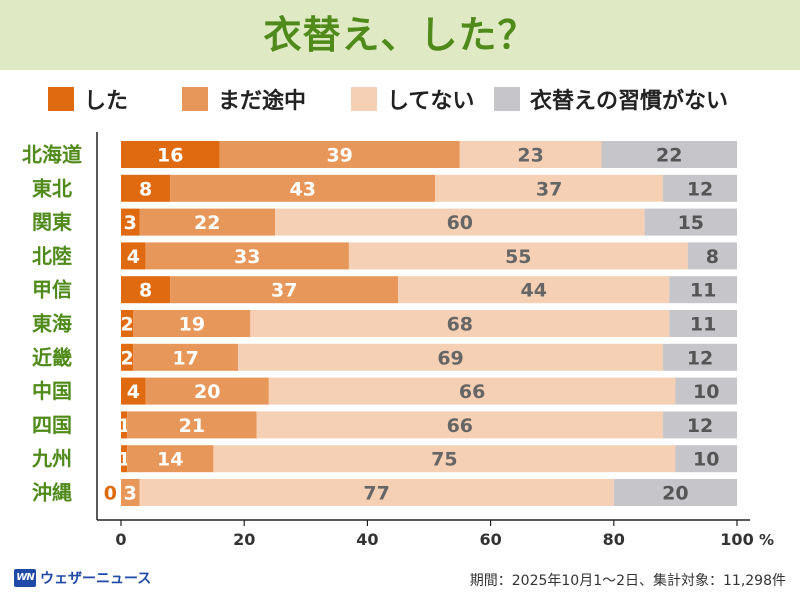 The width and height of the screenshot is (800, 600). What do you see at coordinates (766, 540) in the screenshot?
I see `x-axis-unit: %` at bounding box center [766, 540].